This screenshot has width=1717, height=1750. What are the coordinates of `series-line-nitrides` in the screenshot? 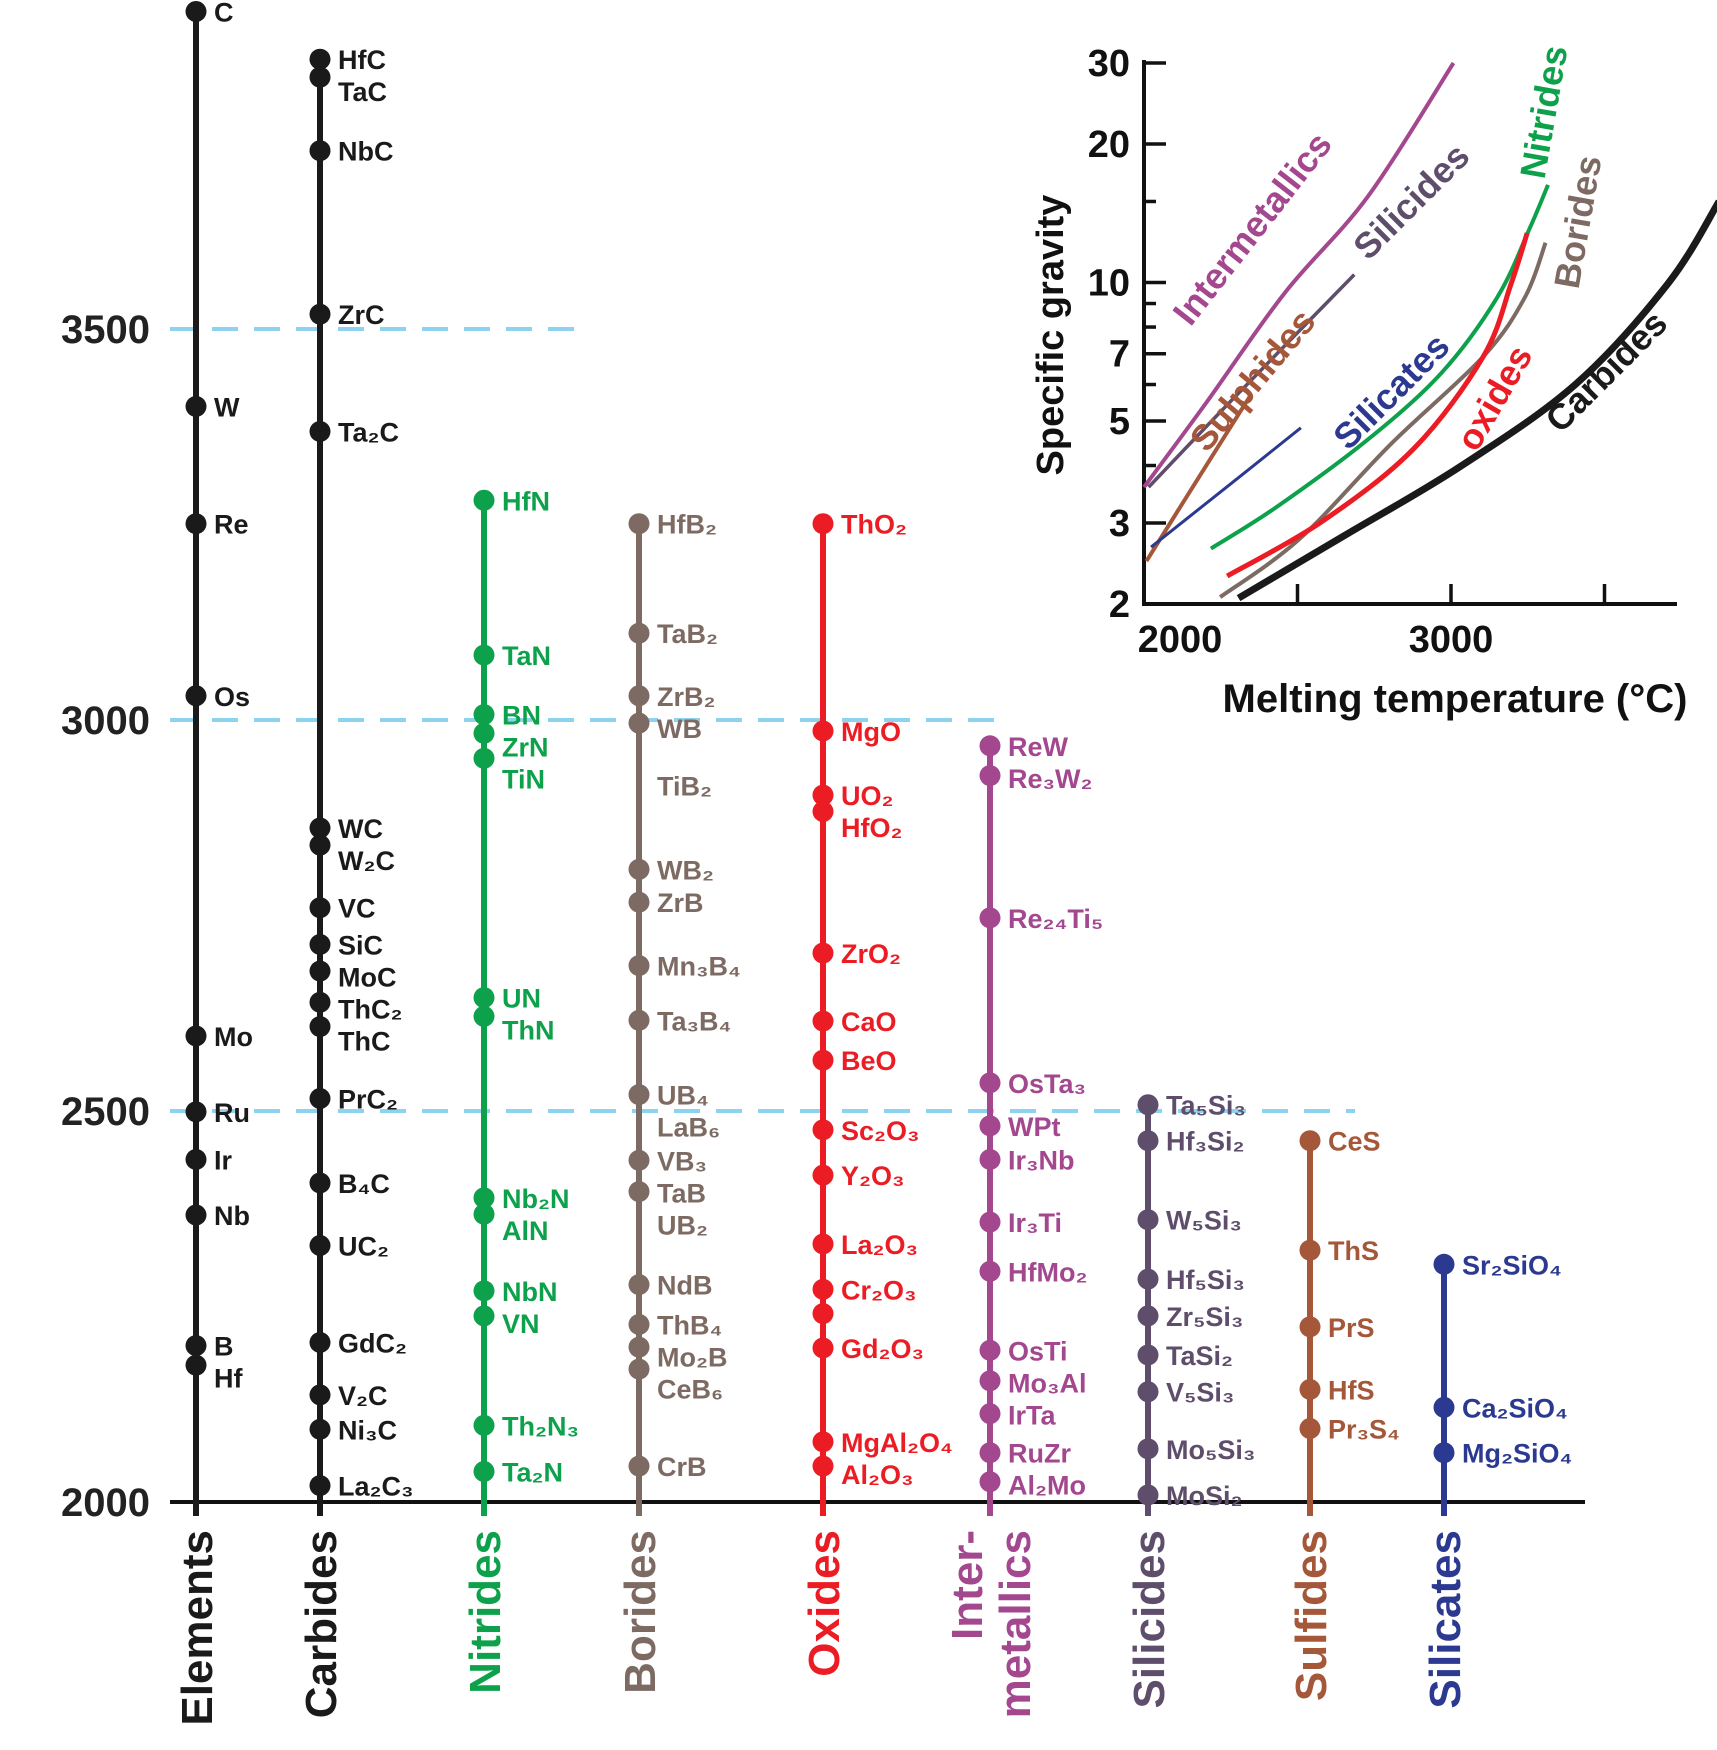 It's located at (1379, 367).